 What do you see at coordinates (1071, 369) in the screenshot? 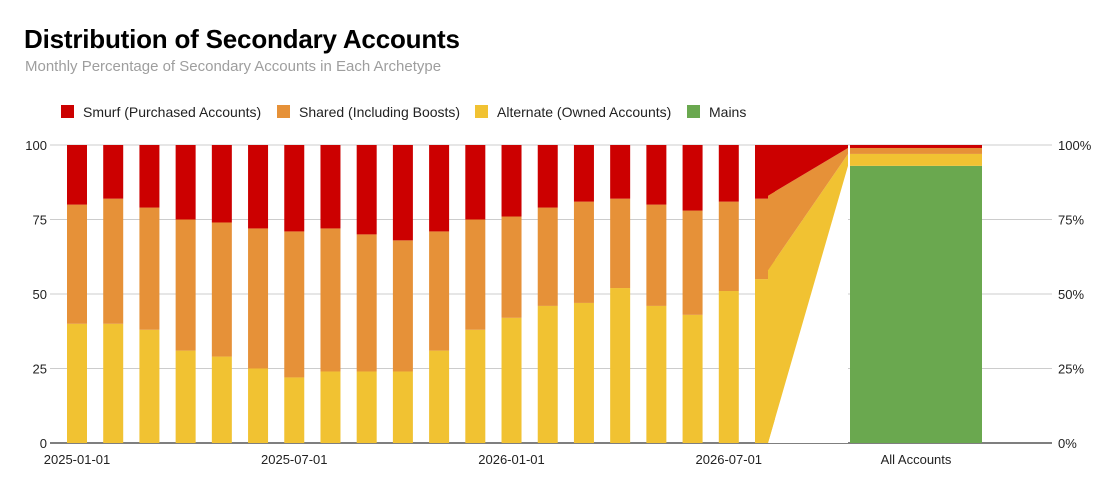
I see `y-tick-label-right: 25%` at bounding box center [1071, 369].